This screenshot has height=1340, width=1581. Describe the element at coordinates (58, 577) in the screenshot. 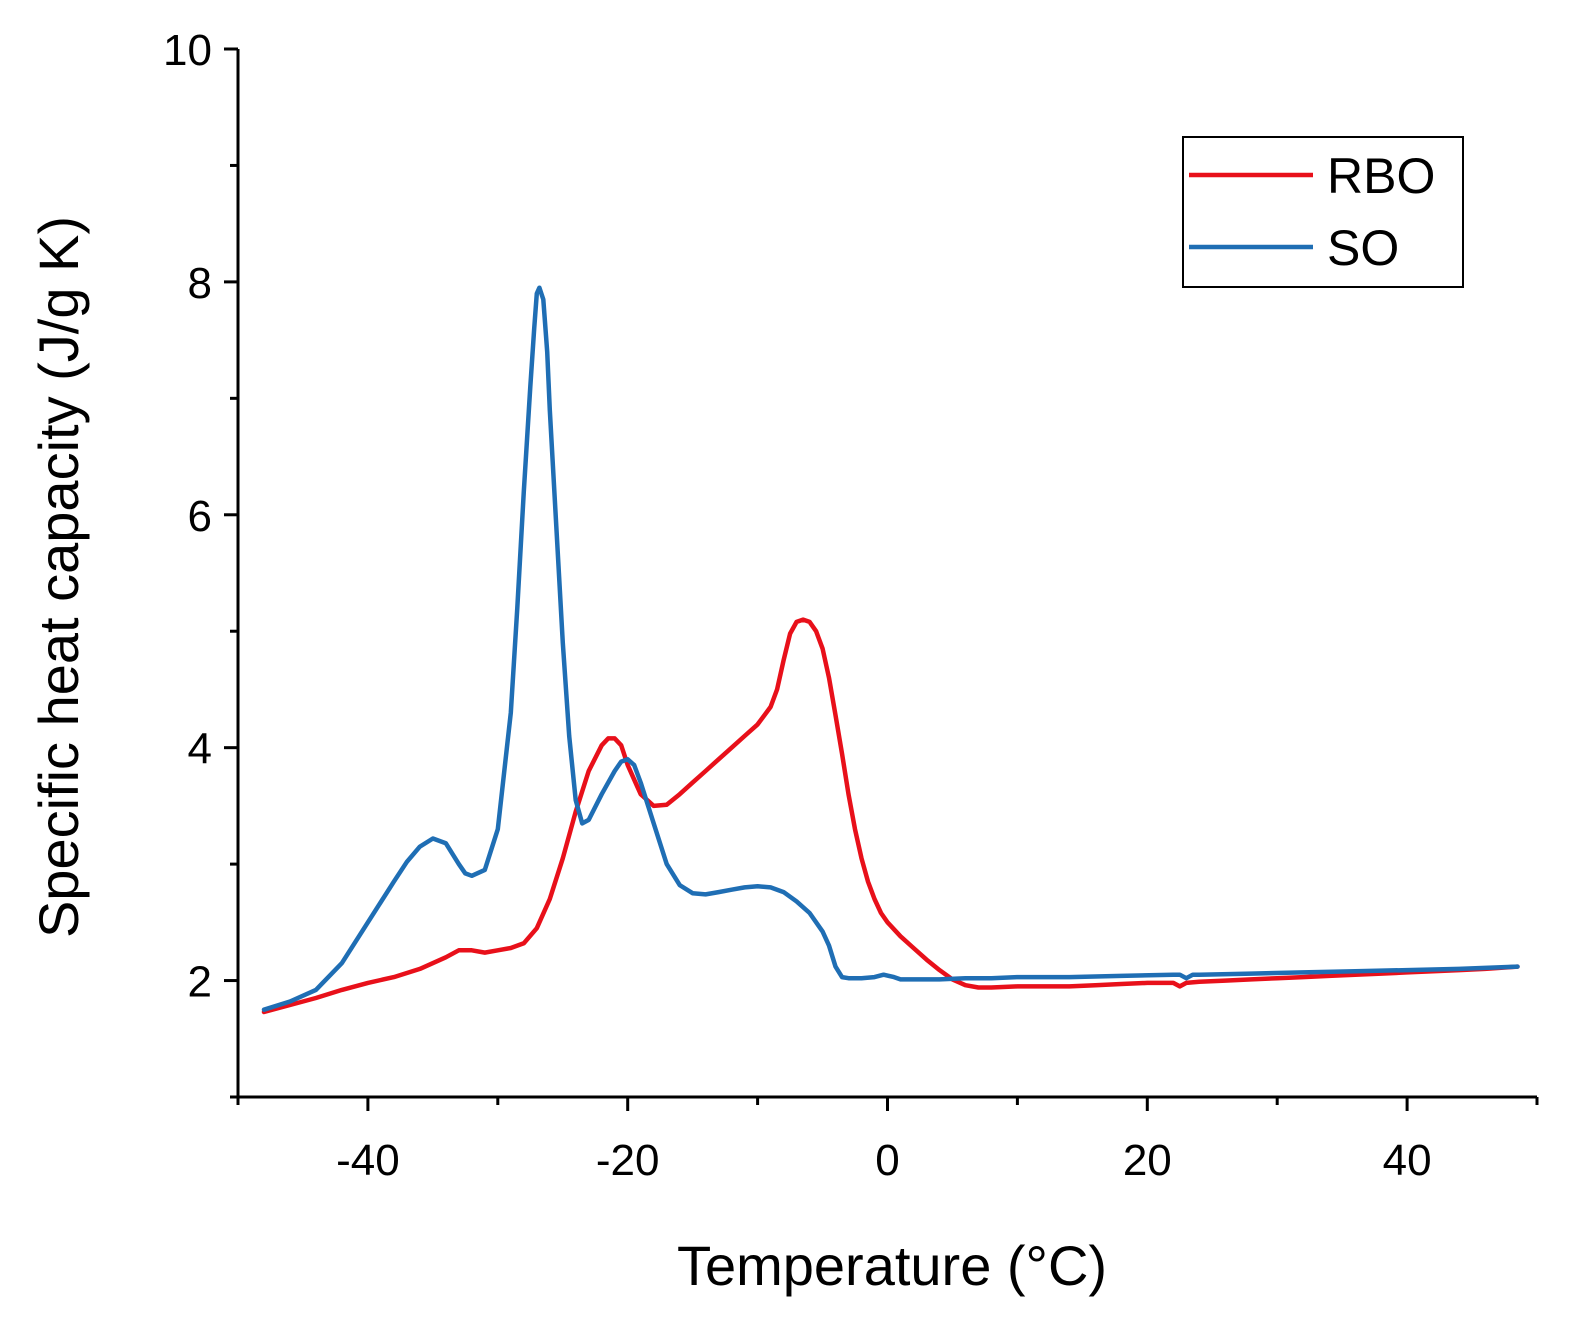

I see `y-axis-title: Specific heat capacity (J/g K)` at that location.